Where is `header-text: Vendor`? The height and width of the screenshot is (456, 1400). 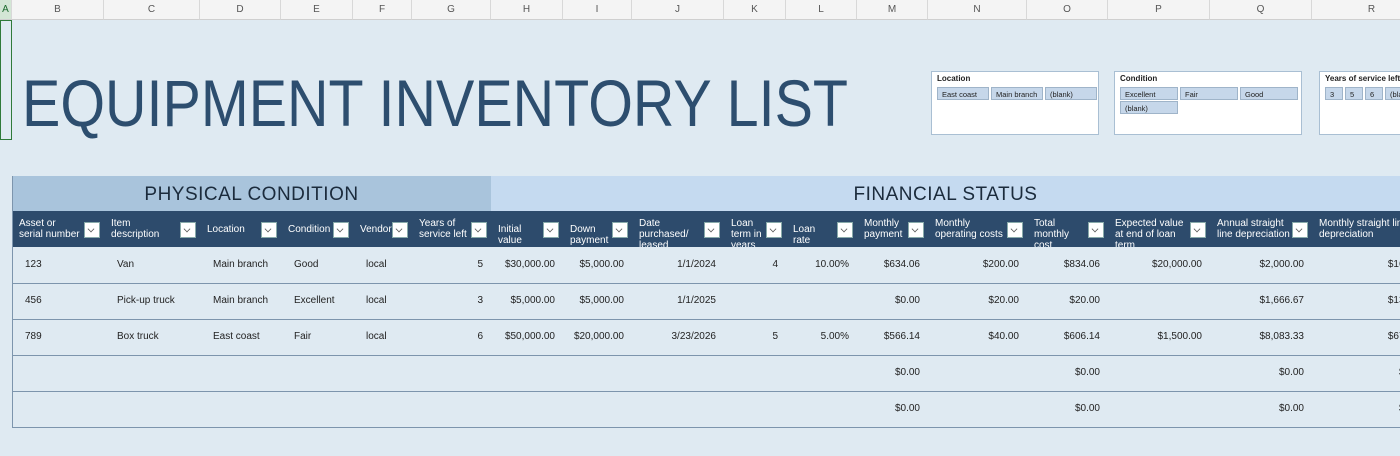 header-text: Vendor is located at coordinates (376, 229).